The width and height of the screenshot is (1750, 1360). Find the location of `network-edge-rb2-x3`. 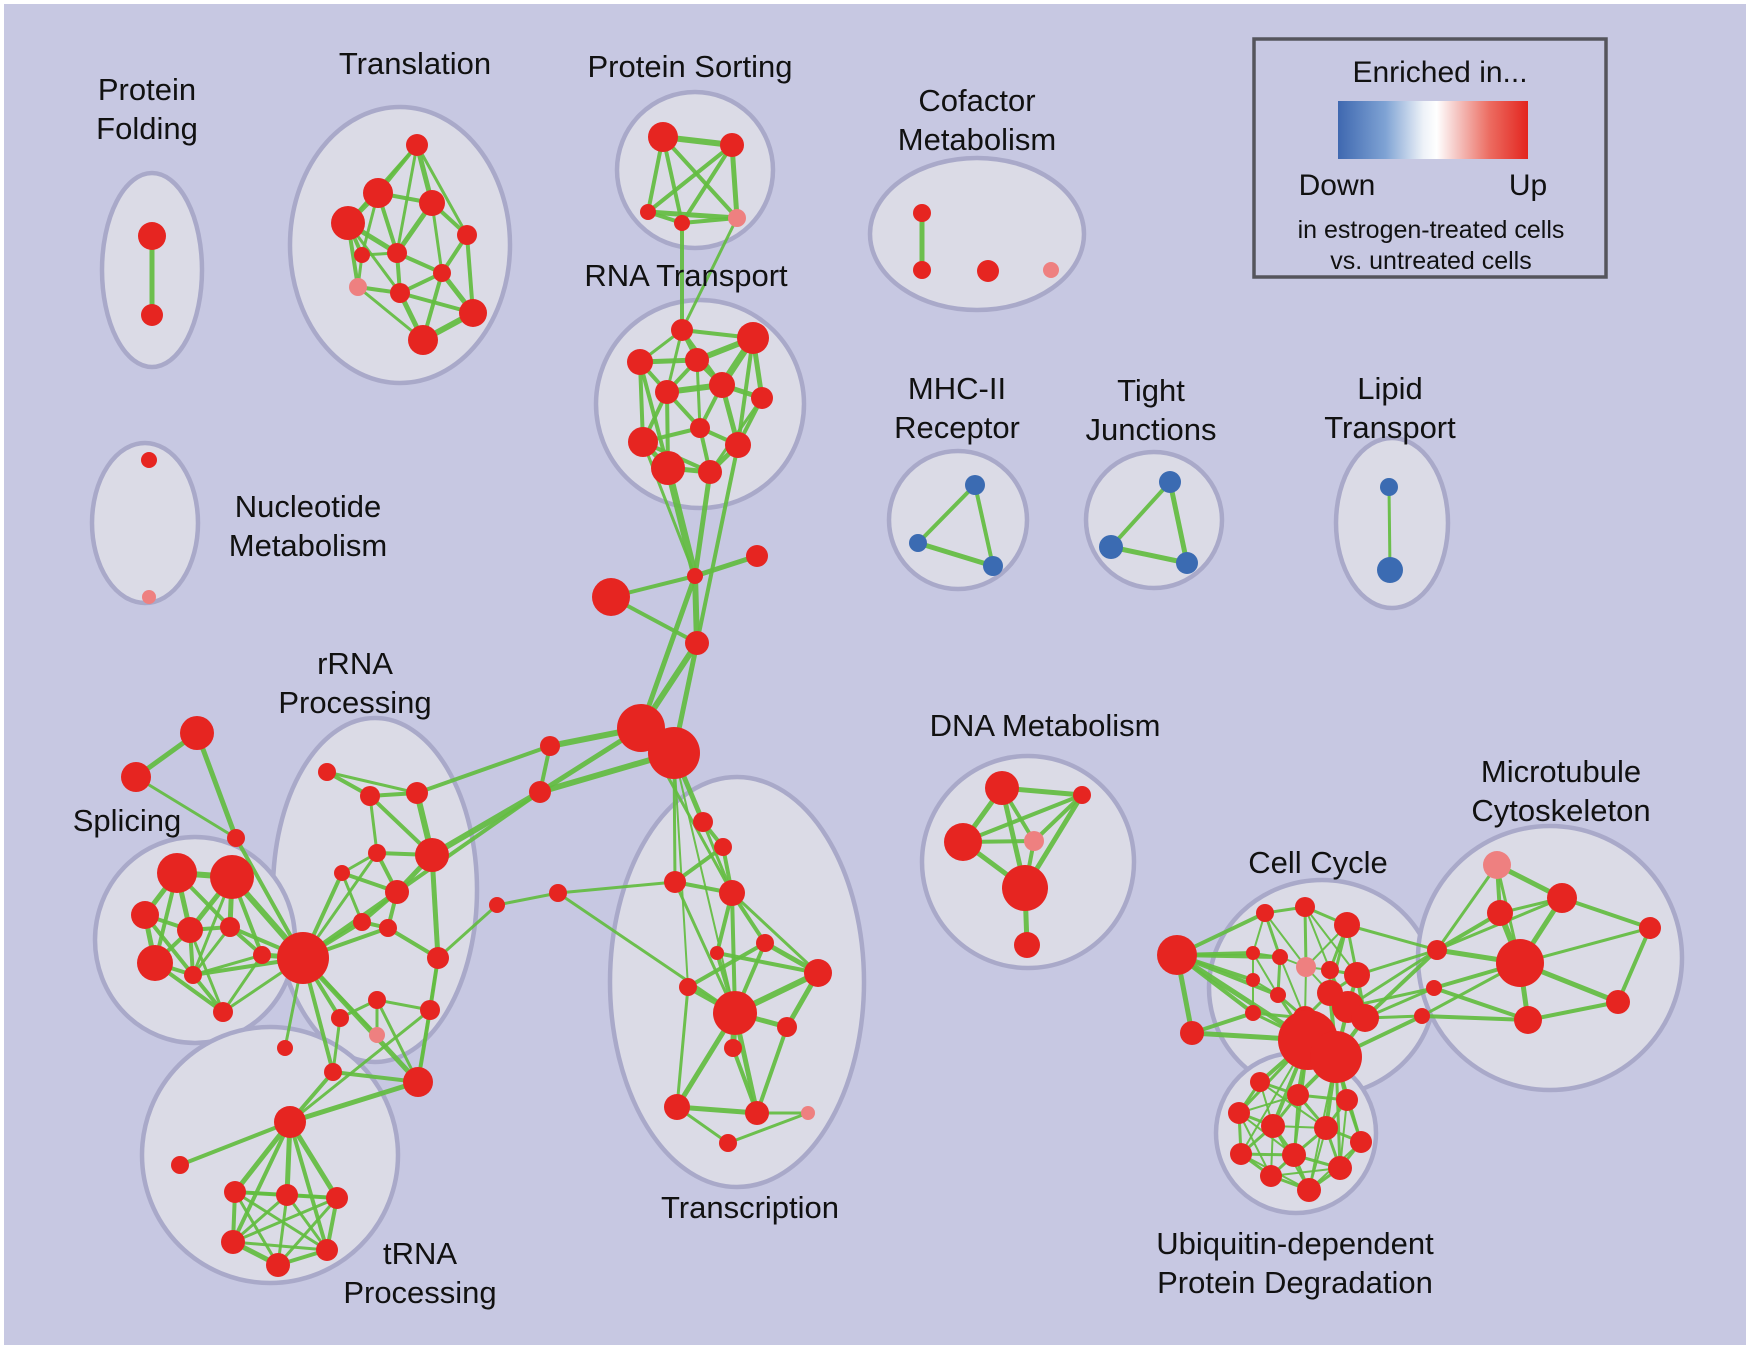

network-edge-rb2-x3 is located at coordinates (616, 887).